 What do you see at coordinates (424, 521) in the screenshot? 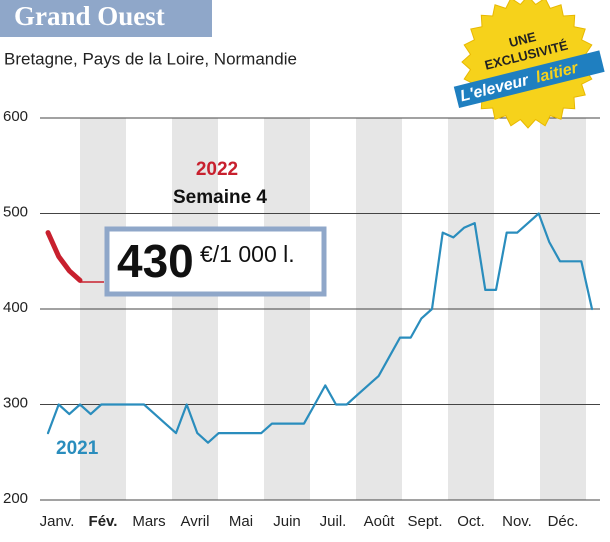
I see `x-tick-label: Sept.` at bounding box center [424, 521].